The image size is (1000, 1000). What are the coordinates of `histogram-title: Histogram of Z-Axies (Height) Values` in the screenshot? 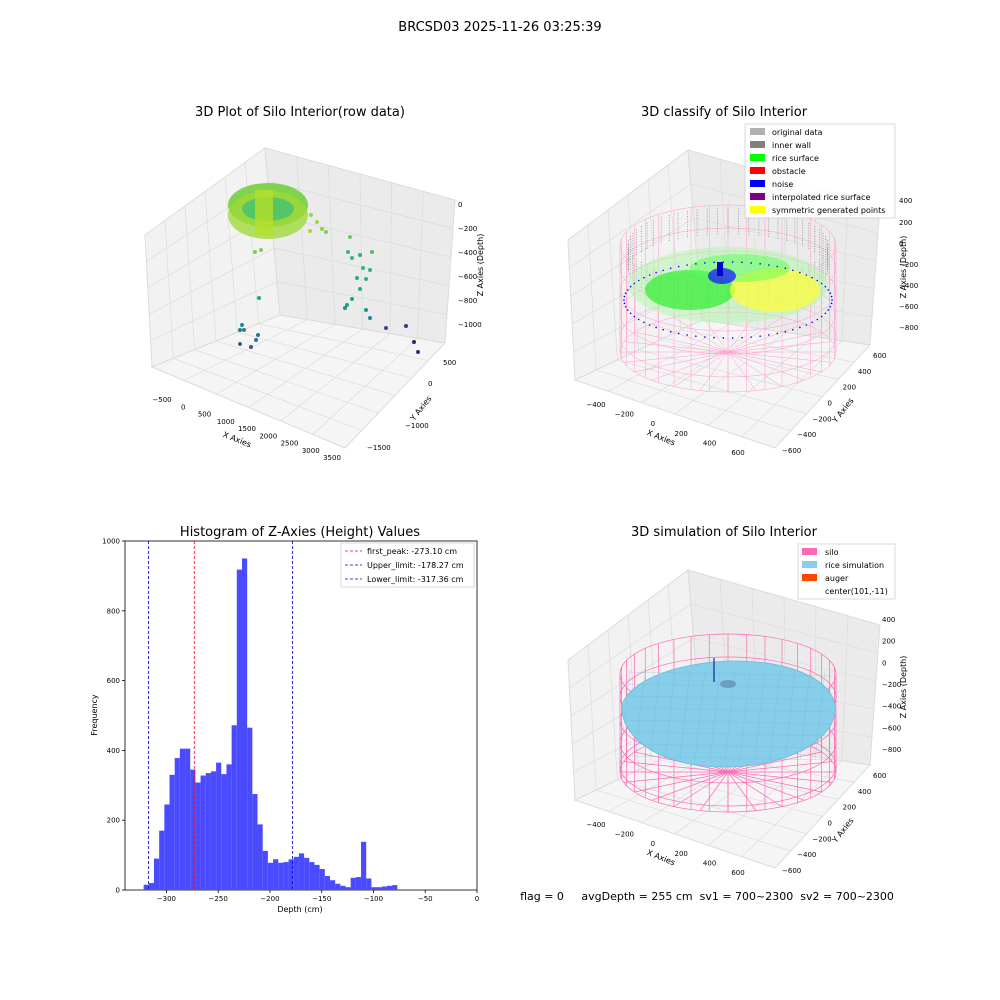 It's located at (300, 532).